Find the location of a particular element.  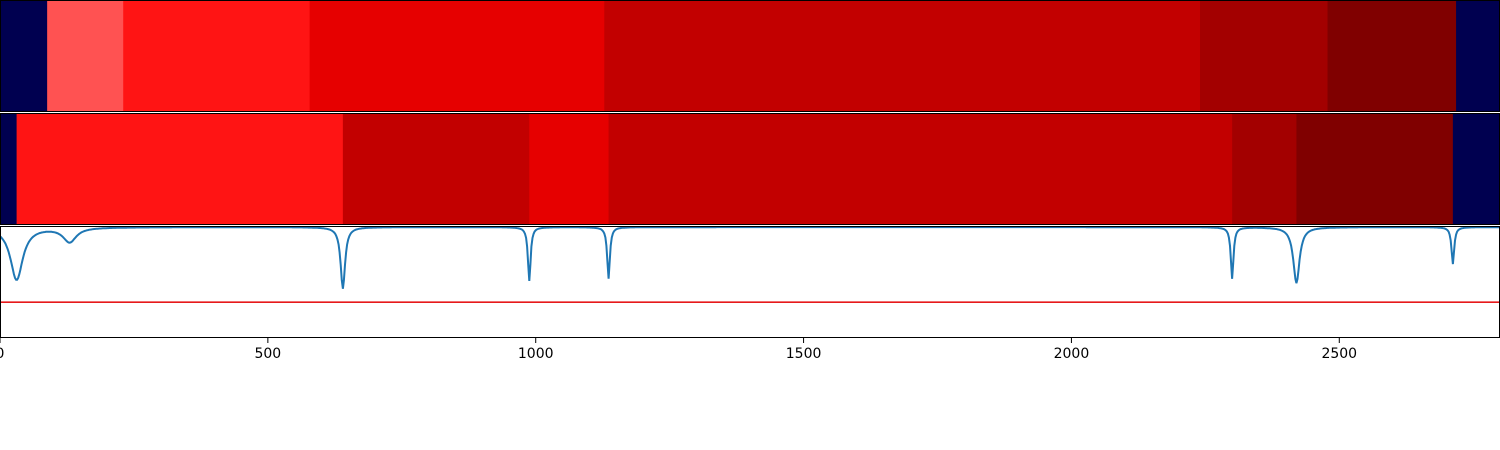

signal-line is located at coordinates (750, 257).